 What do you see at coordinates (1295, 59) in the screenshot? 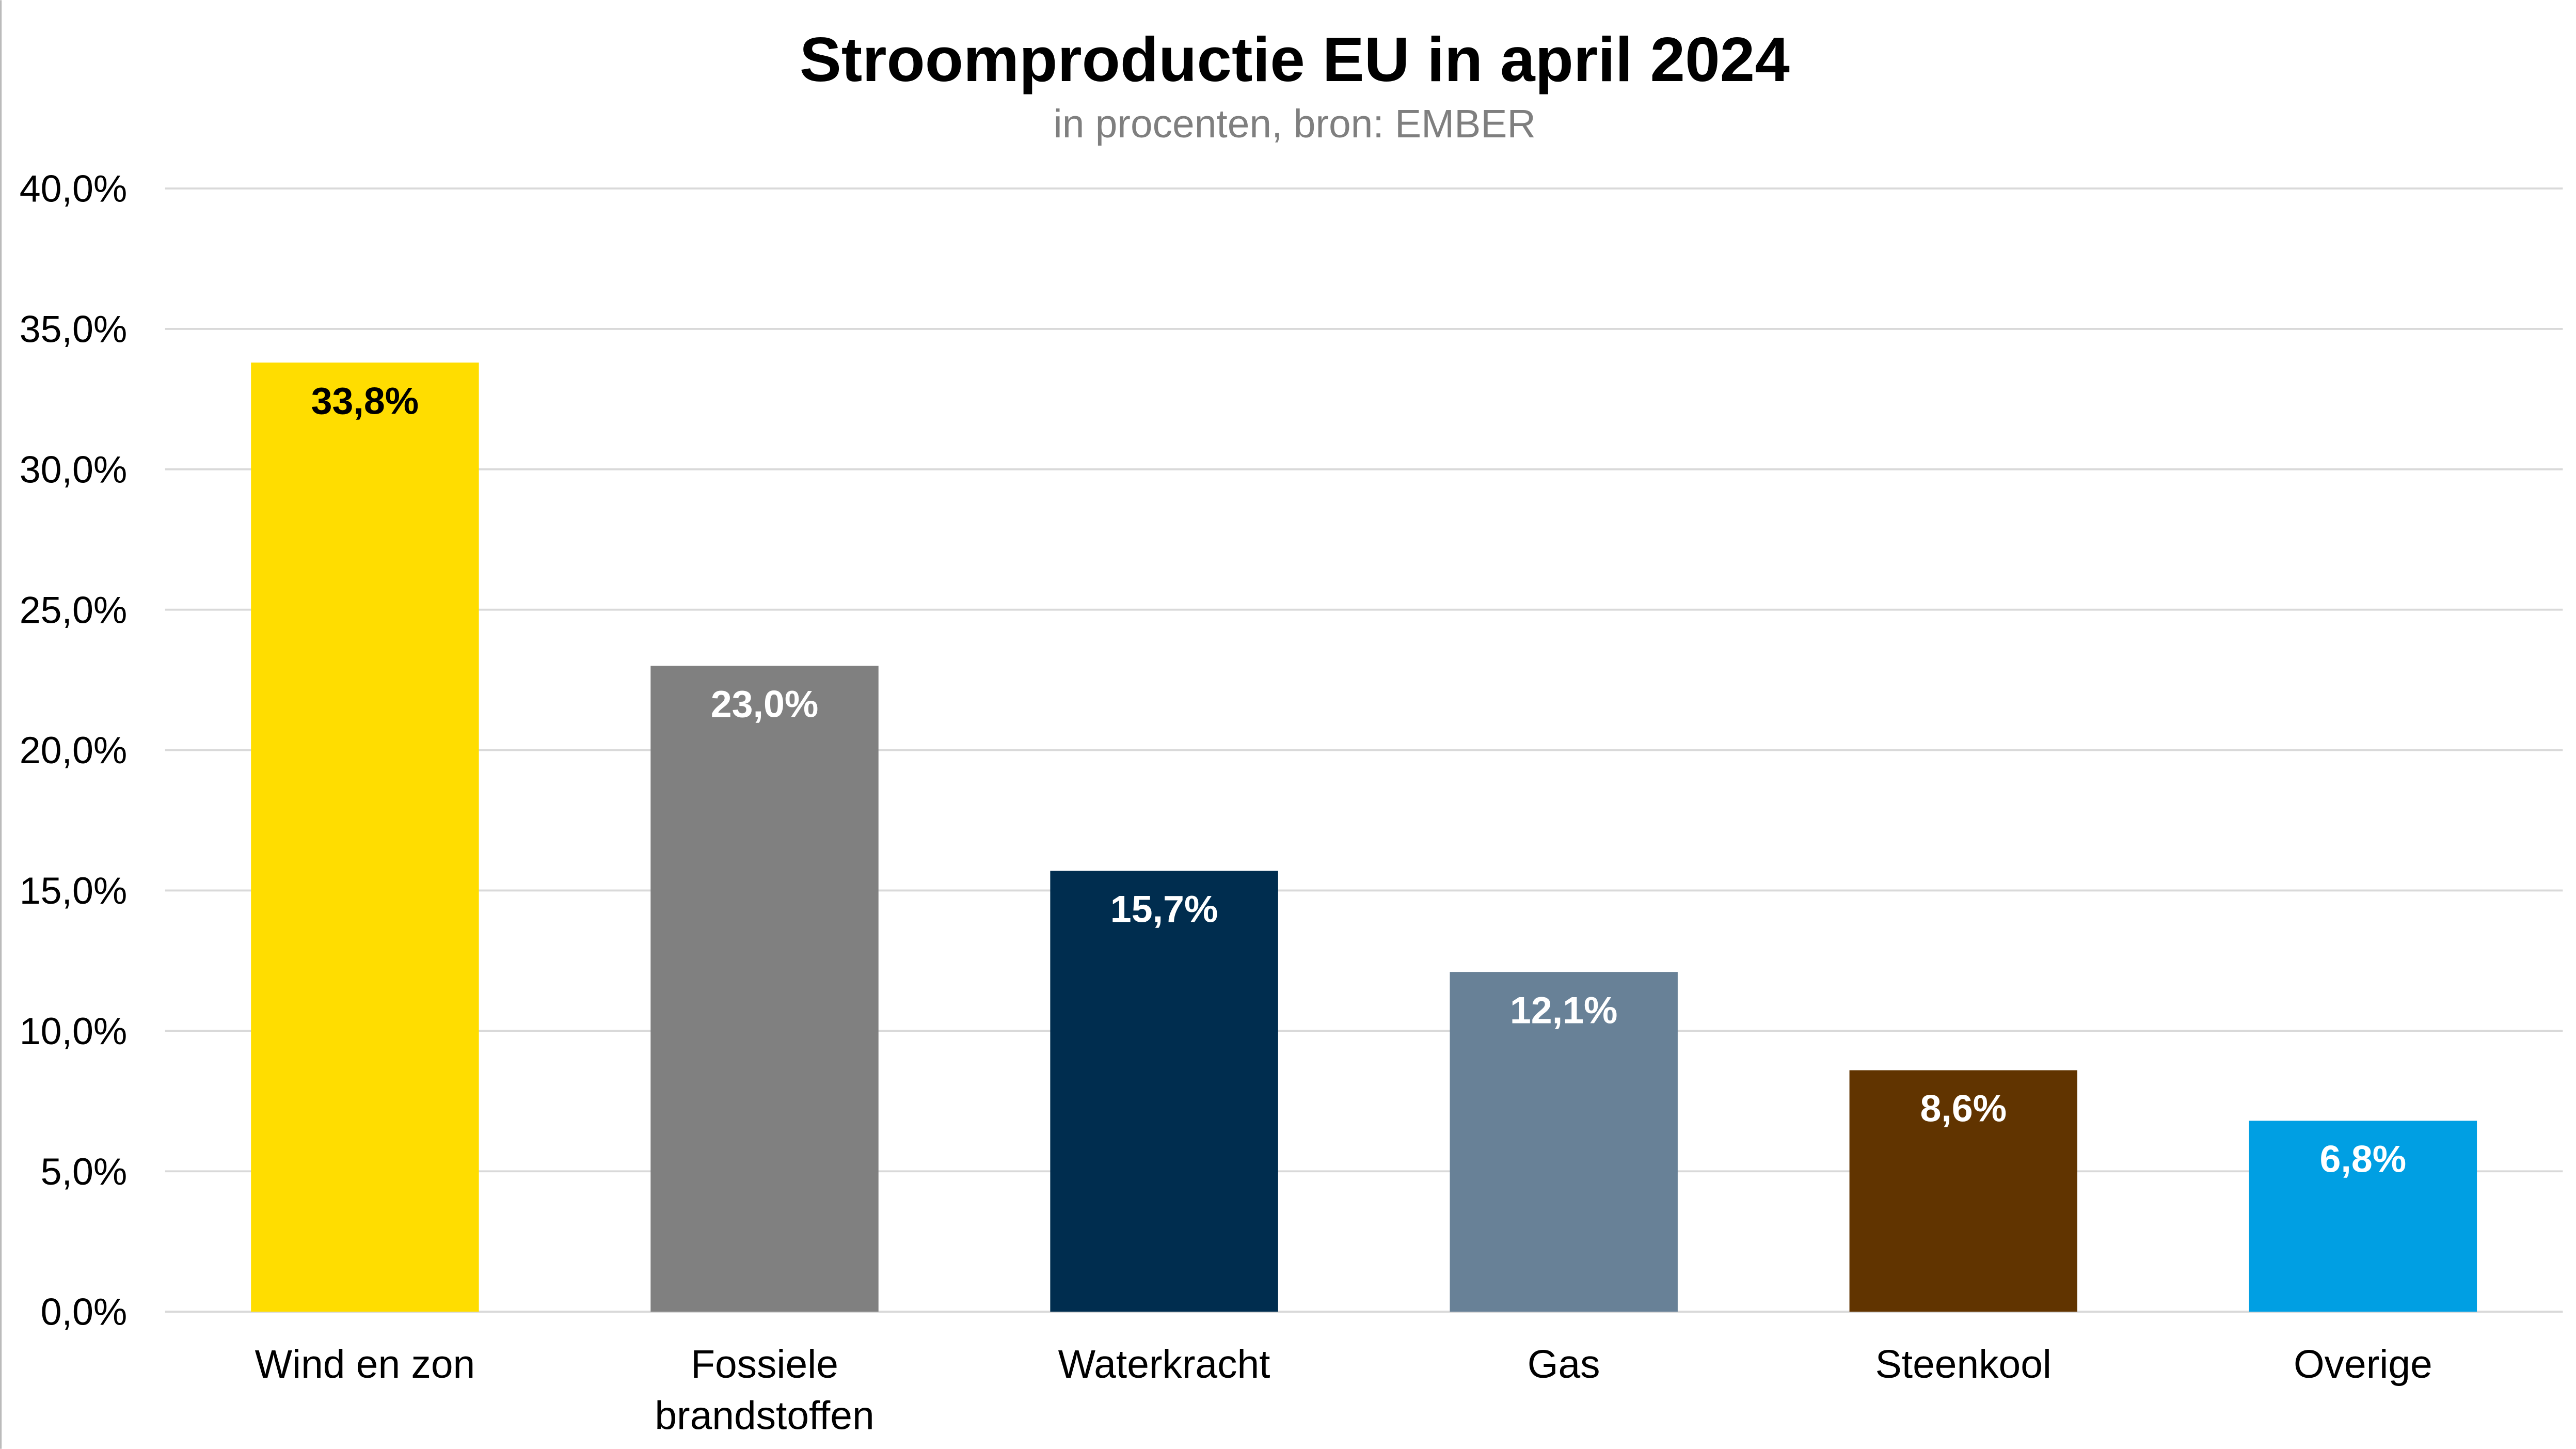
I see `chart-title: Stroomproductie EU in april 2024` at bounding box center [1295, 59].